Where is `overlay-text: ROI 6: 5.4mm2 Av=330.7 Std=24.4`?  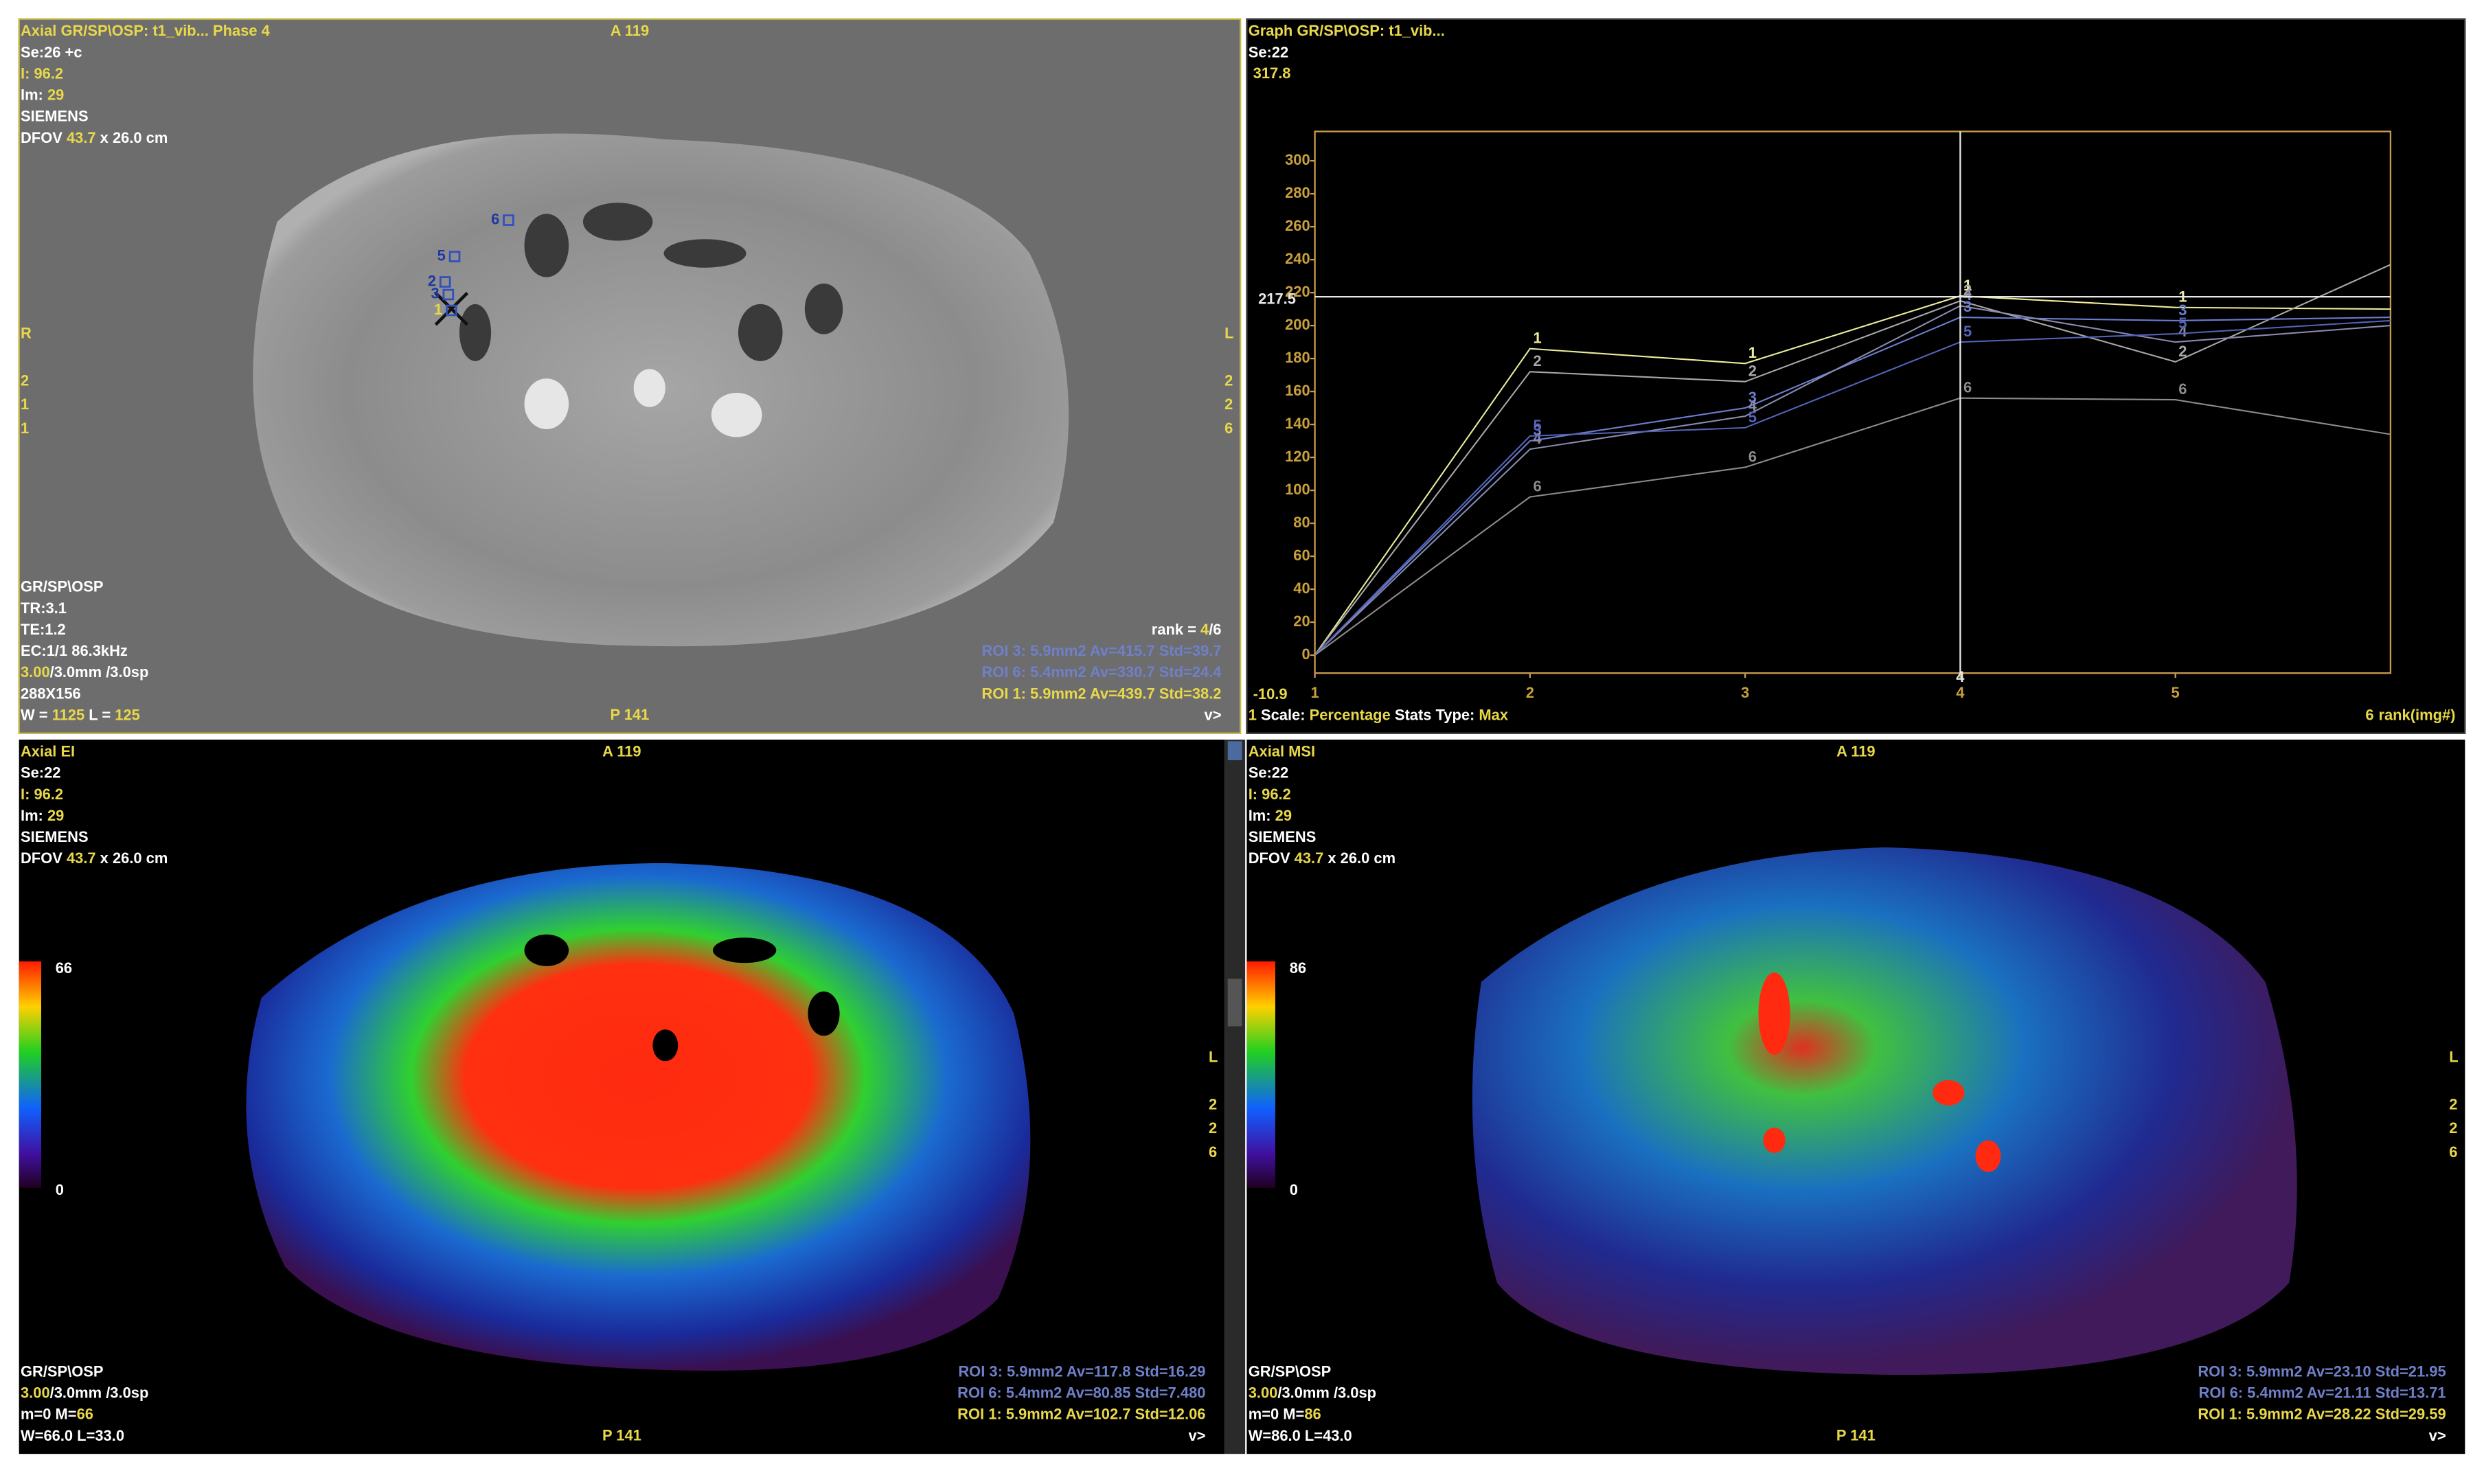 overlay-text: ROI 6: 5.4mm2 Av=330.7 Std=24.4 is located at coordinates (1101, 672).